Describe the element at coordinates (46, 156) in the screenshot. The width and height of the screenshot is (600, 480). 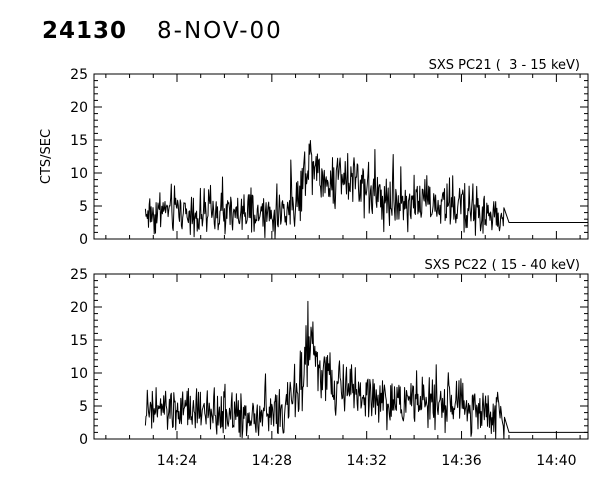
I see `y-axis-label: CTS/SEC` at that location.